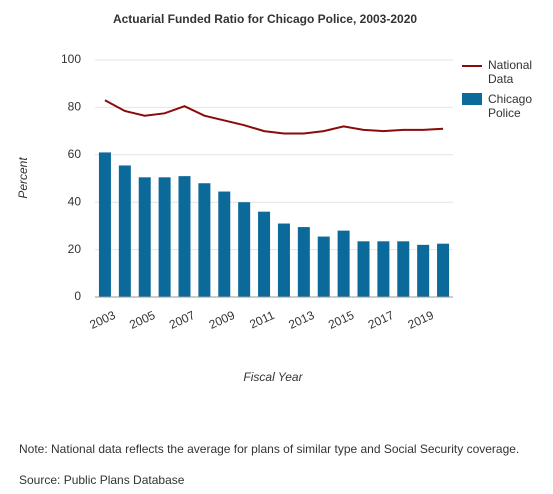 The image size is (553, 494). What do you see at coordinates (510, 72) in the screenshot?
I see `legend-label: National Data` at bounding box center [510, 72].